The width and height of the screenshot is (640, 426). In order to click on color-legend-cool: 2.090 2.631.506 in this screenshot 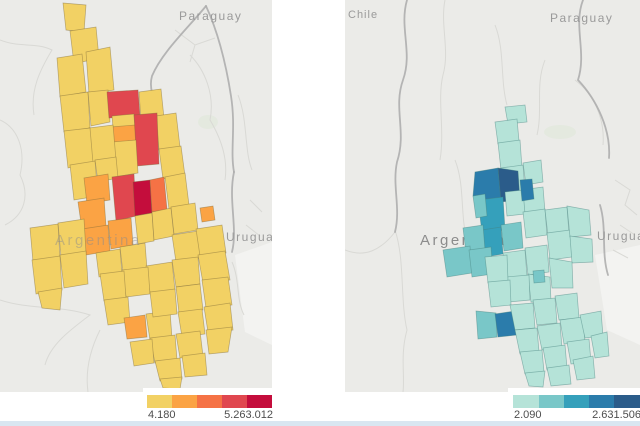, I will do `click(574, 407)`.